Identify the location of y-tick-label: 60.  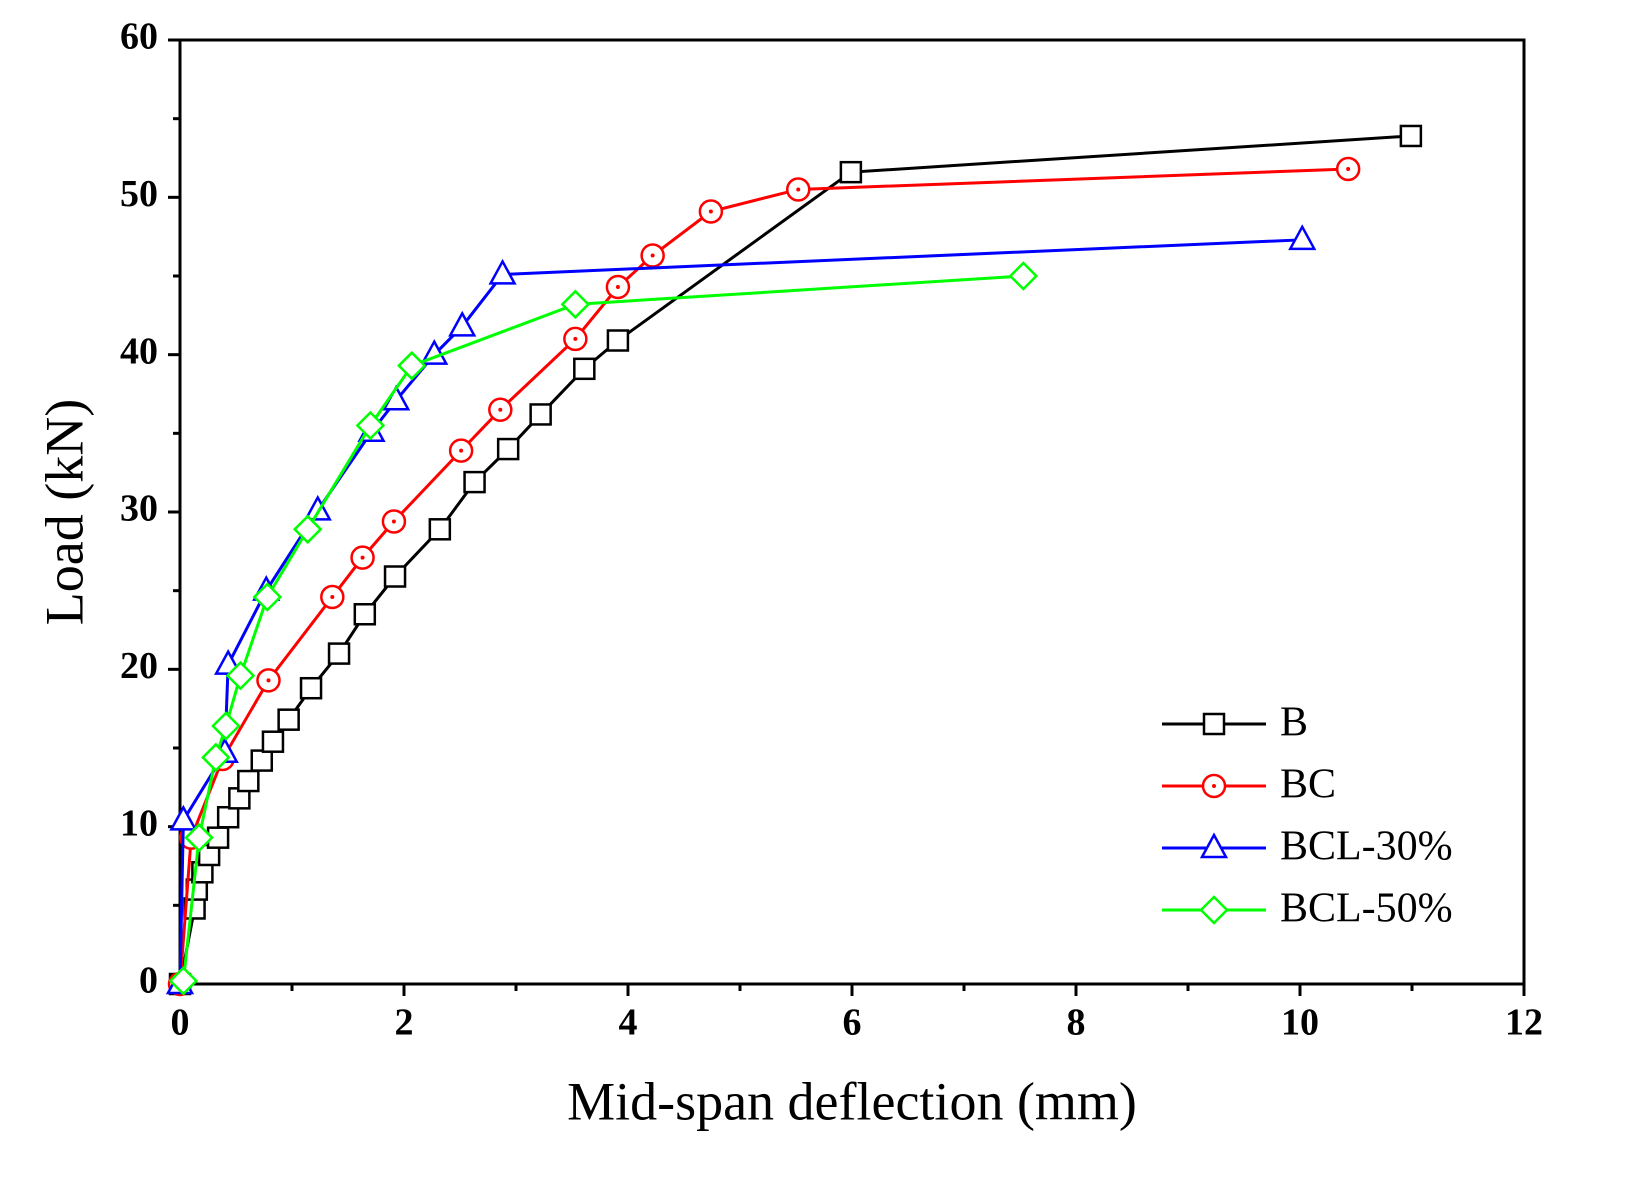
(139, 37).